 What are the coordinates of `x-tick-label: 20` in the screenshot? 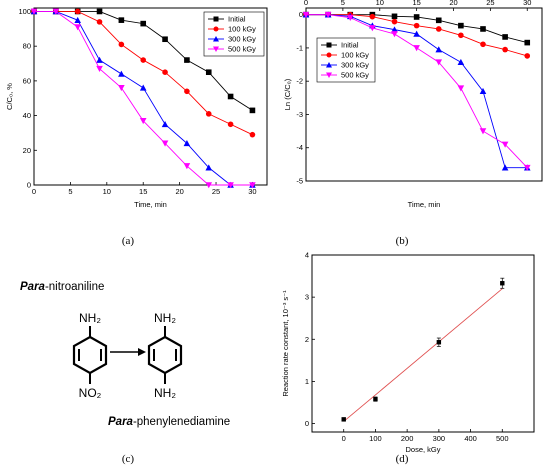 It's located at (453, 3).